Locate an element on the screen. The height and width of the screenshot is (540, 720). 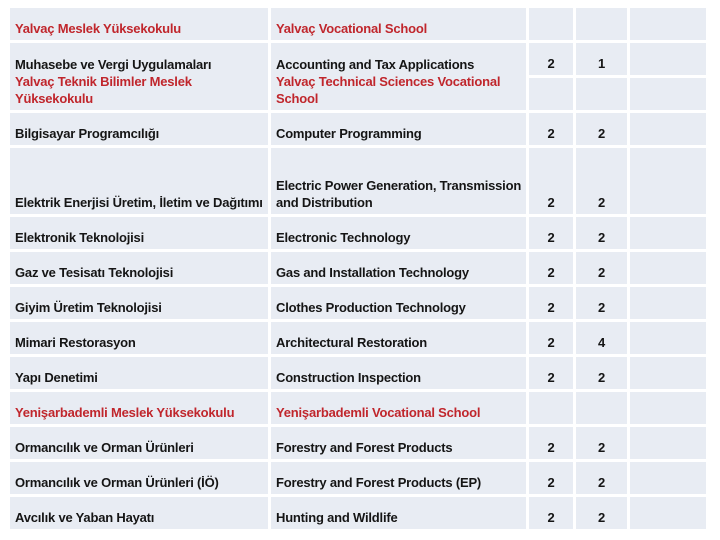
cell-name-english: Clothes Production Technology is located at coordinates (398, 303).